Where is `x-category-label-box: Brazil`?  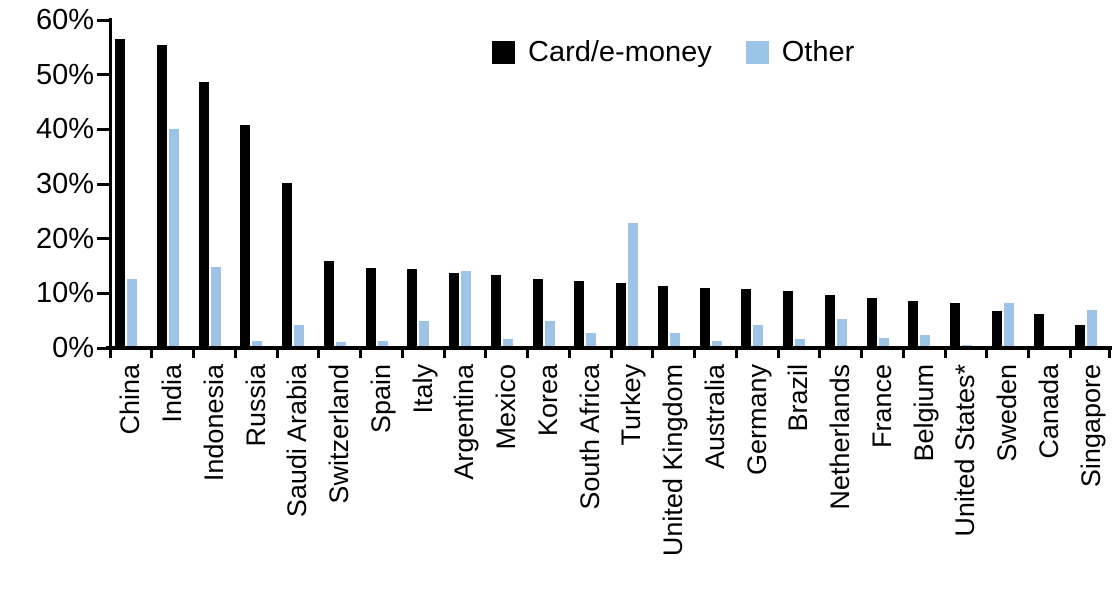
x-category-label-box: Brazil is located at coordinates (799, 479).